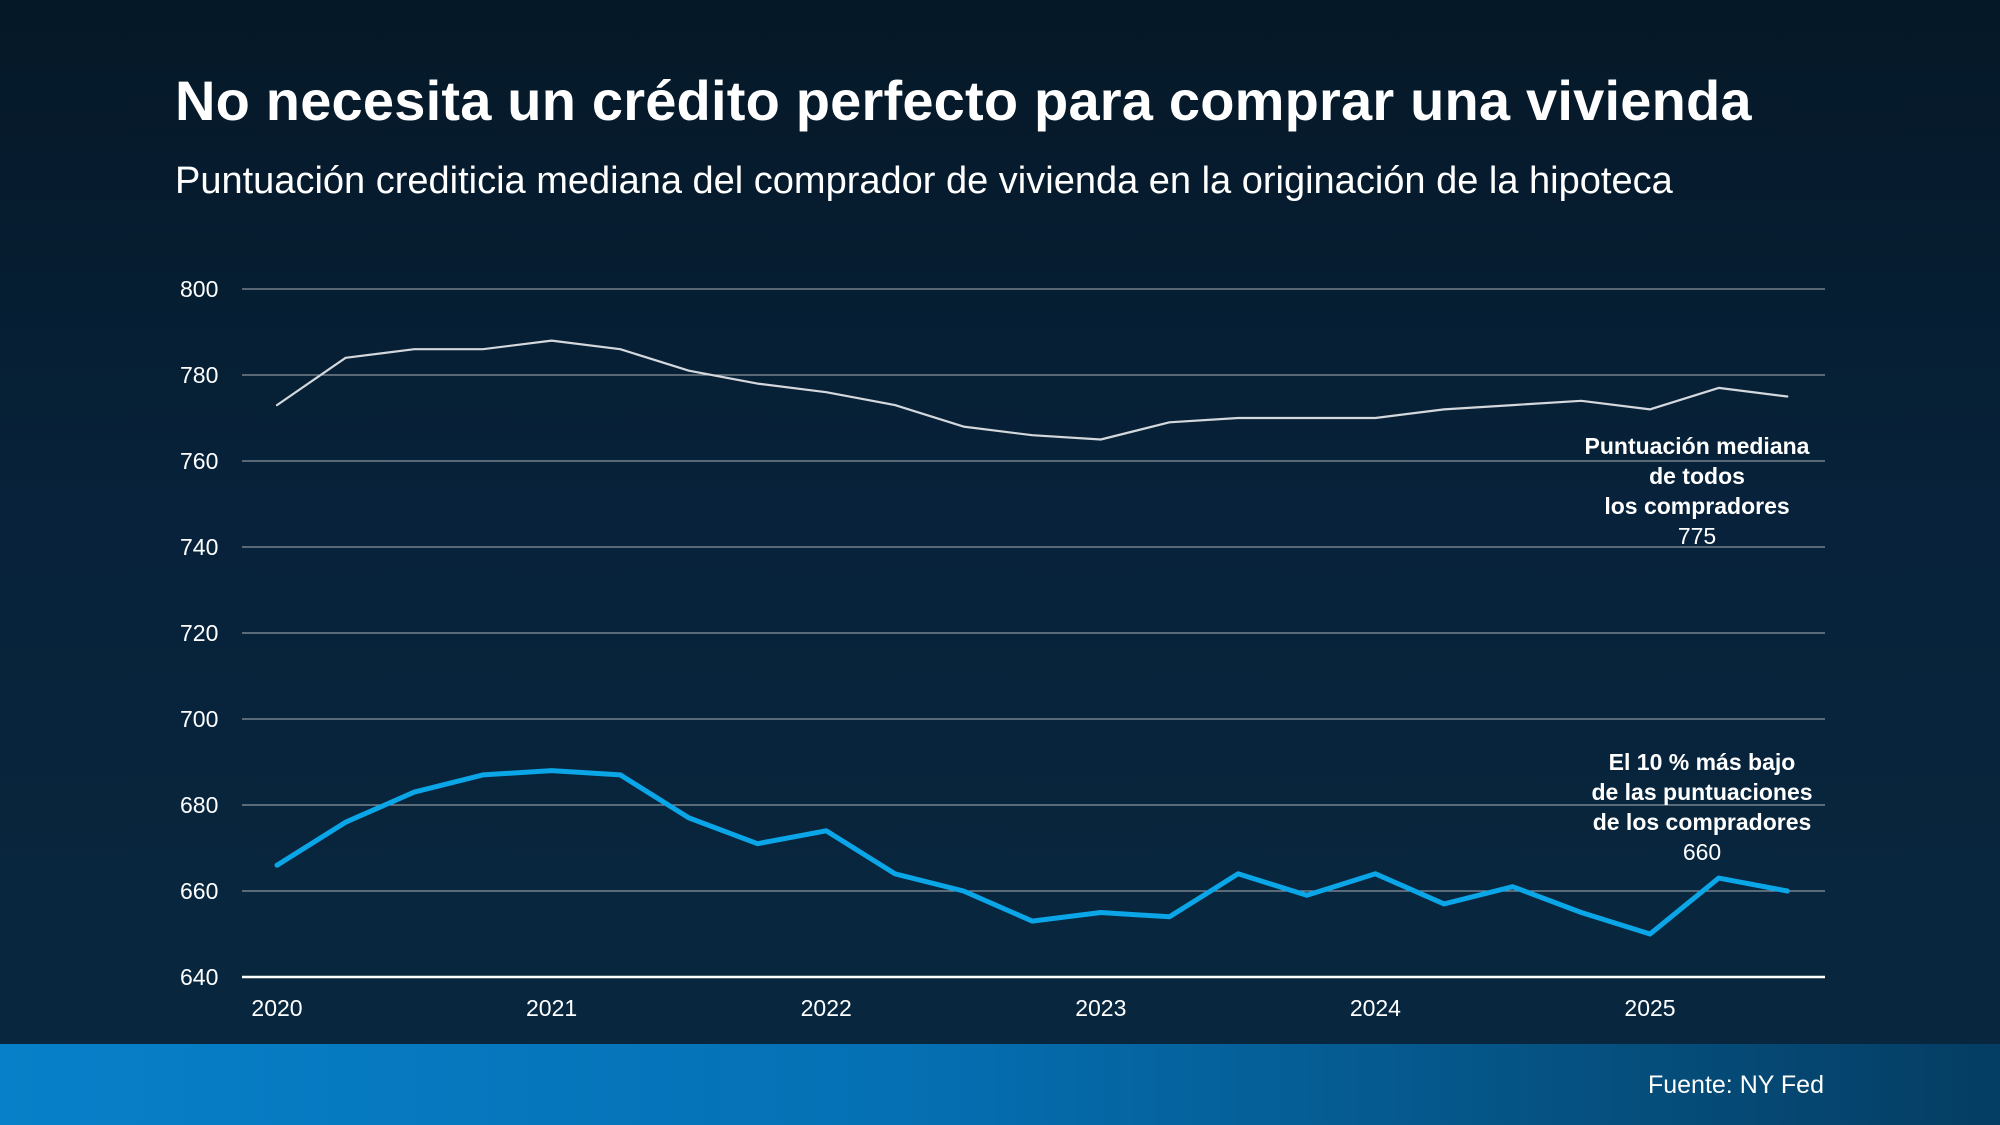 The height and width of the screenshot is (1125, 2000). Describe the element at coordinates (199, 289) in the screenshot. I see `y-tick-label: 800` at that location.